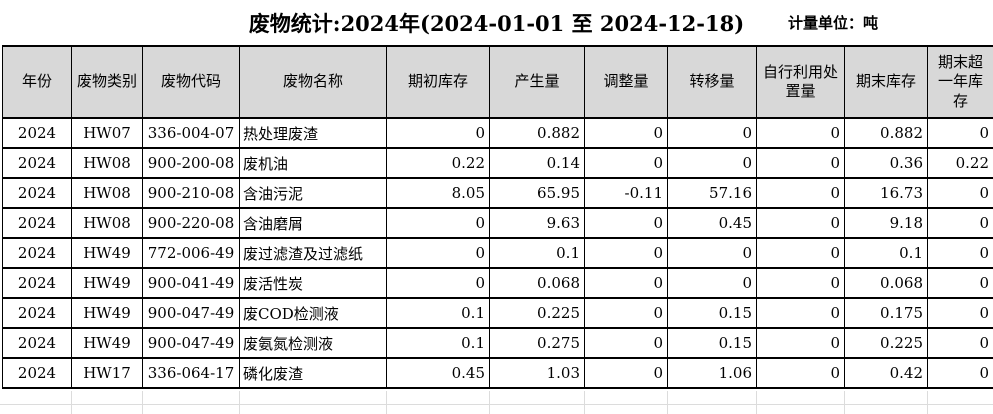 The image size is (993, 414). What do you see at coordinates (313, 223) in the screenshot?
I see `cell: 含油磨屑` at bounding box center [313, 223].